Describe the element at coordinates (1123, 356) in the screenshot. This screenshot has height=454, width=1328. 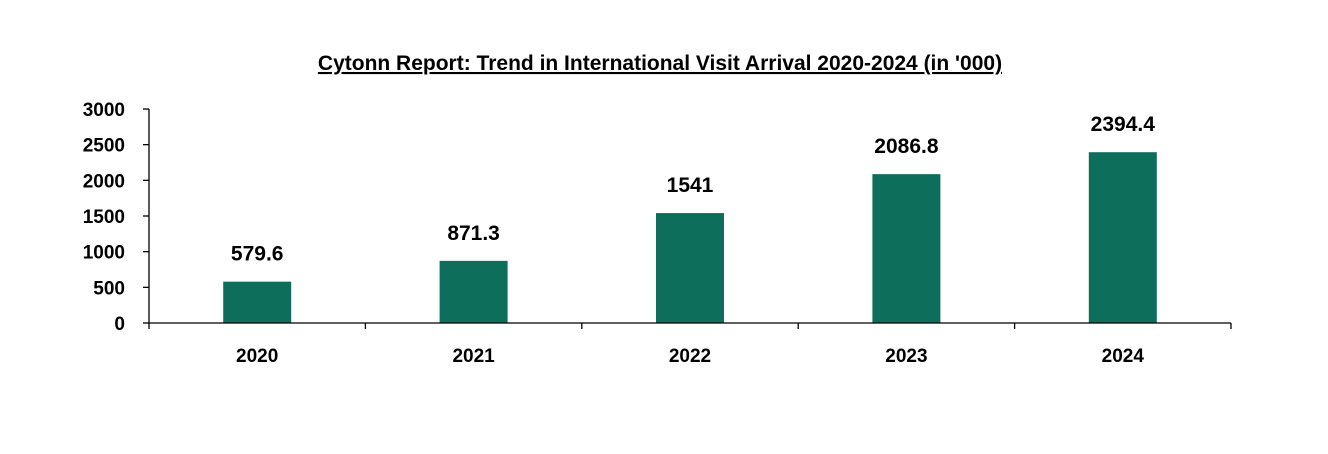
I see `x-tick-label-2024: 2024` at that location.